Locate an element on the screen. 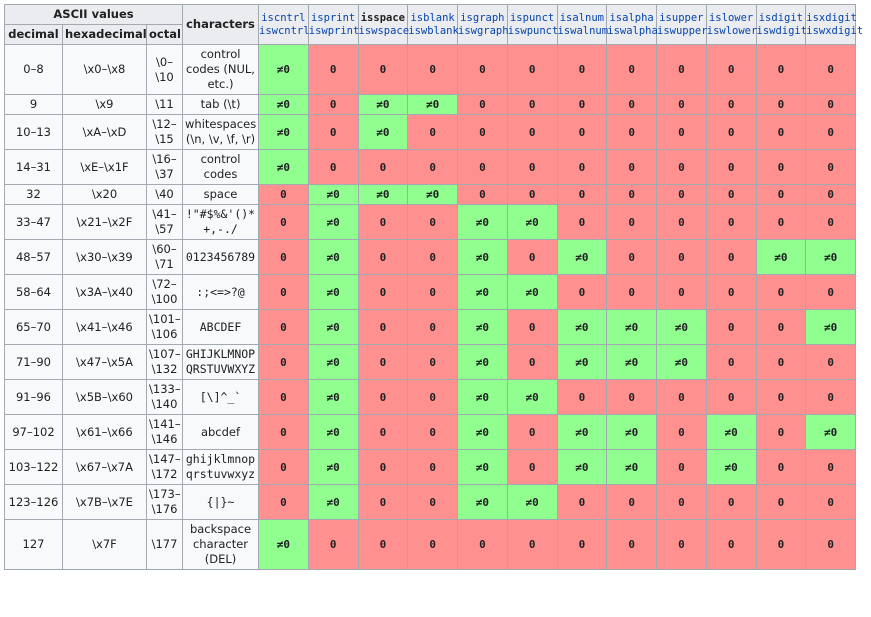  octal-cell: \177 is located at coordinates (164, 544).